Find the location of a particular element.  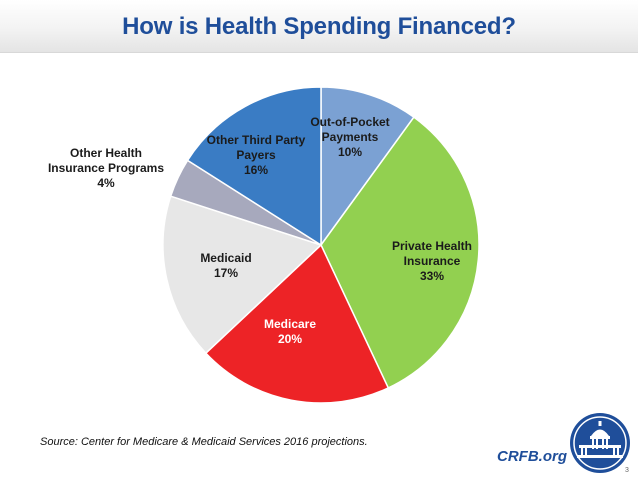

capitol-seal-logo is located at coordinates (600, 443).